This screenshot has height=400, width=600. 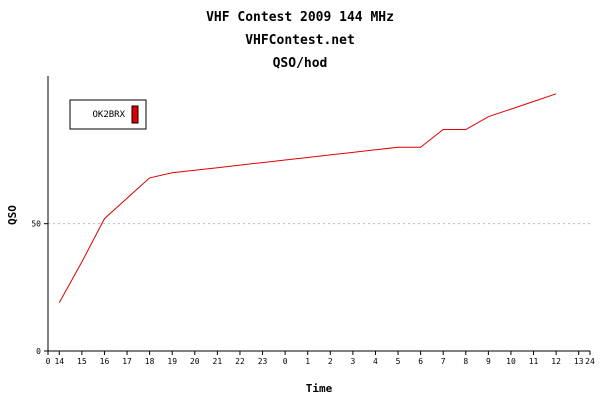 I want to click on legend-swatch, so click(x=135, y=114).